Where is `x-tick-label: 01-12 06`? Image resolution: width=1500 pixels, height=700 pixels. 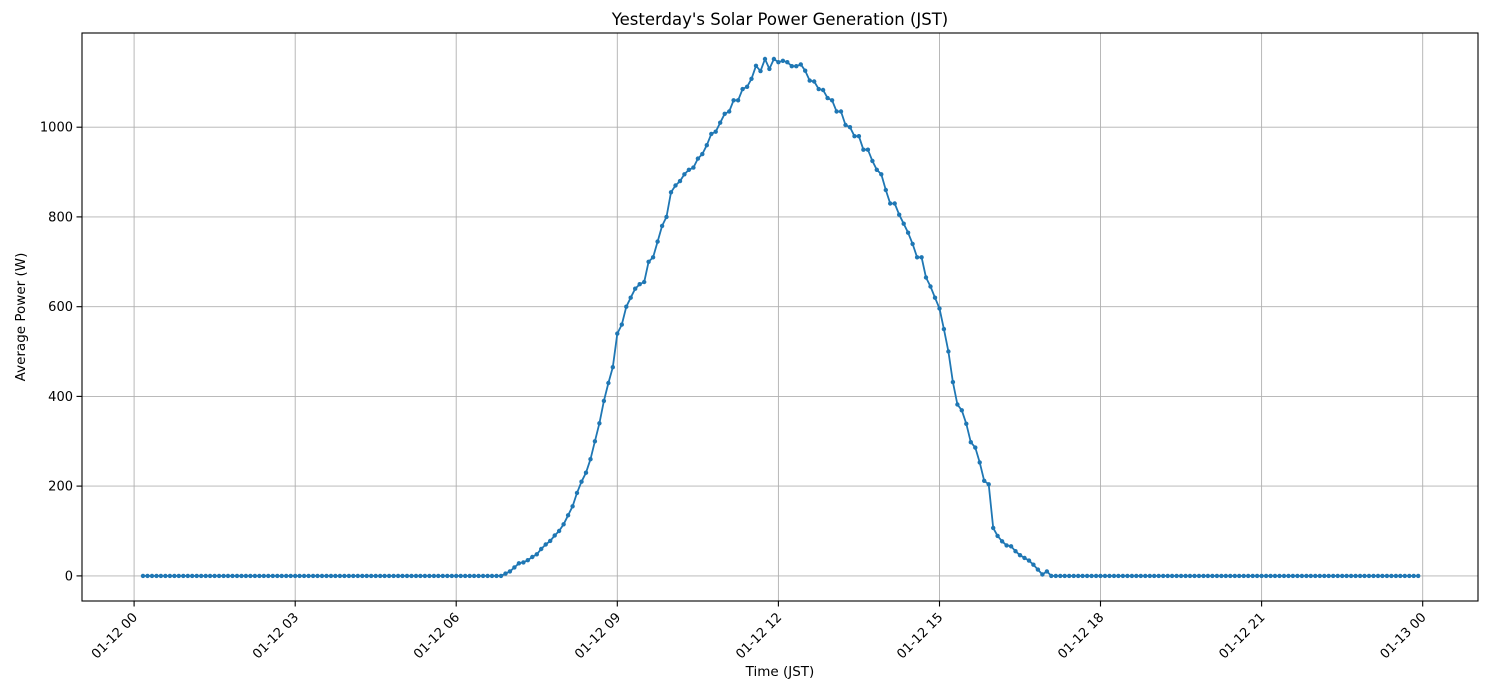 x-tick-label: 01-12 06 is located at coordinates (437, 636).